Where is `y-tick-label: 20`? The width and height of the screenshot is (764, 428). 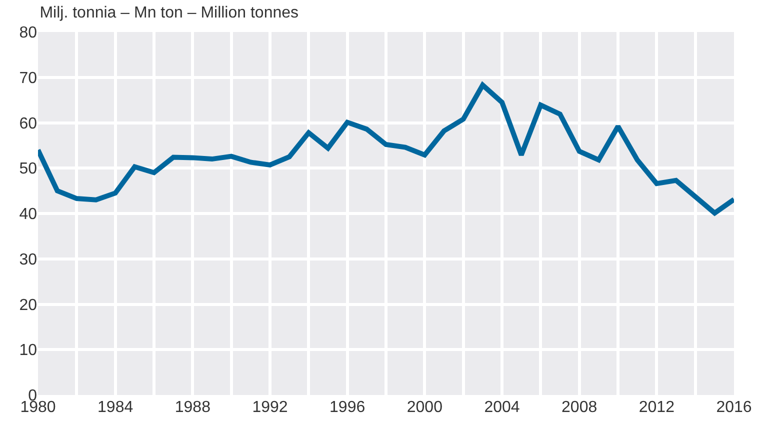
y-tick-label: 20 is located at coordinates (28, 305).